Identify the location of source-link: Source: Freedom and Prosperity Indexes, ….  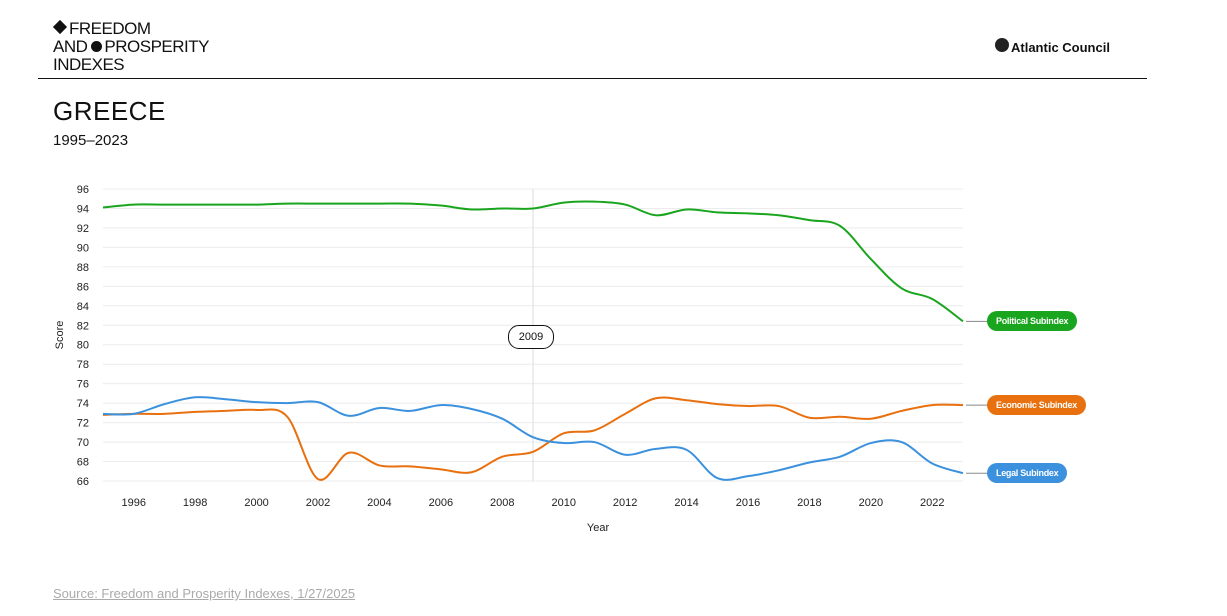
(204, 593).